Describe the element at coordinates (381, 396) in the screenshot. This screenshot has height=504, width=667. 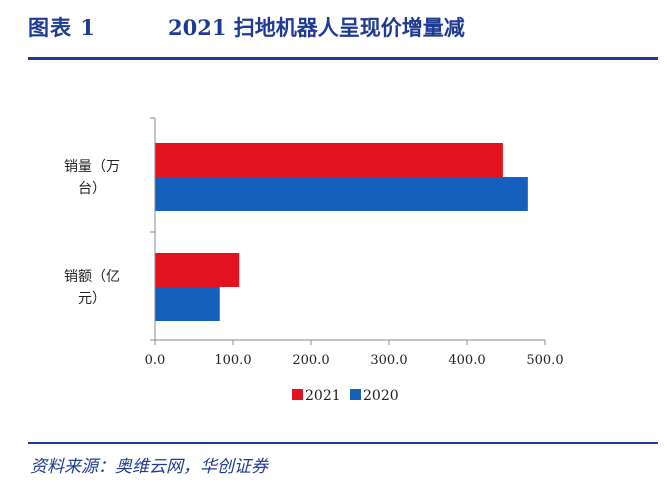
I see `legend-label-2020: 2020` at that location.